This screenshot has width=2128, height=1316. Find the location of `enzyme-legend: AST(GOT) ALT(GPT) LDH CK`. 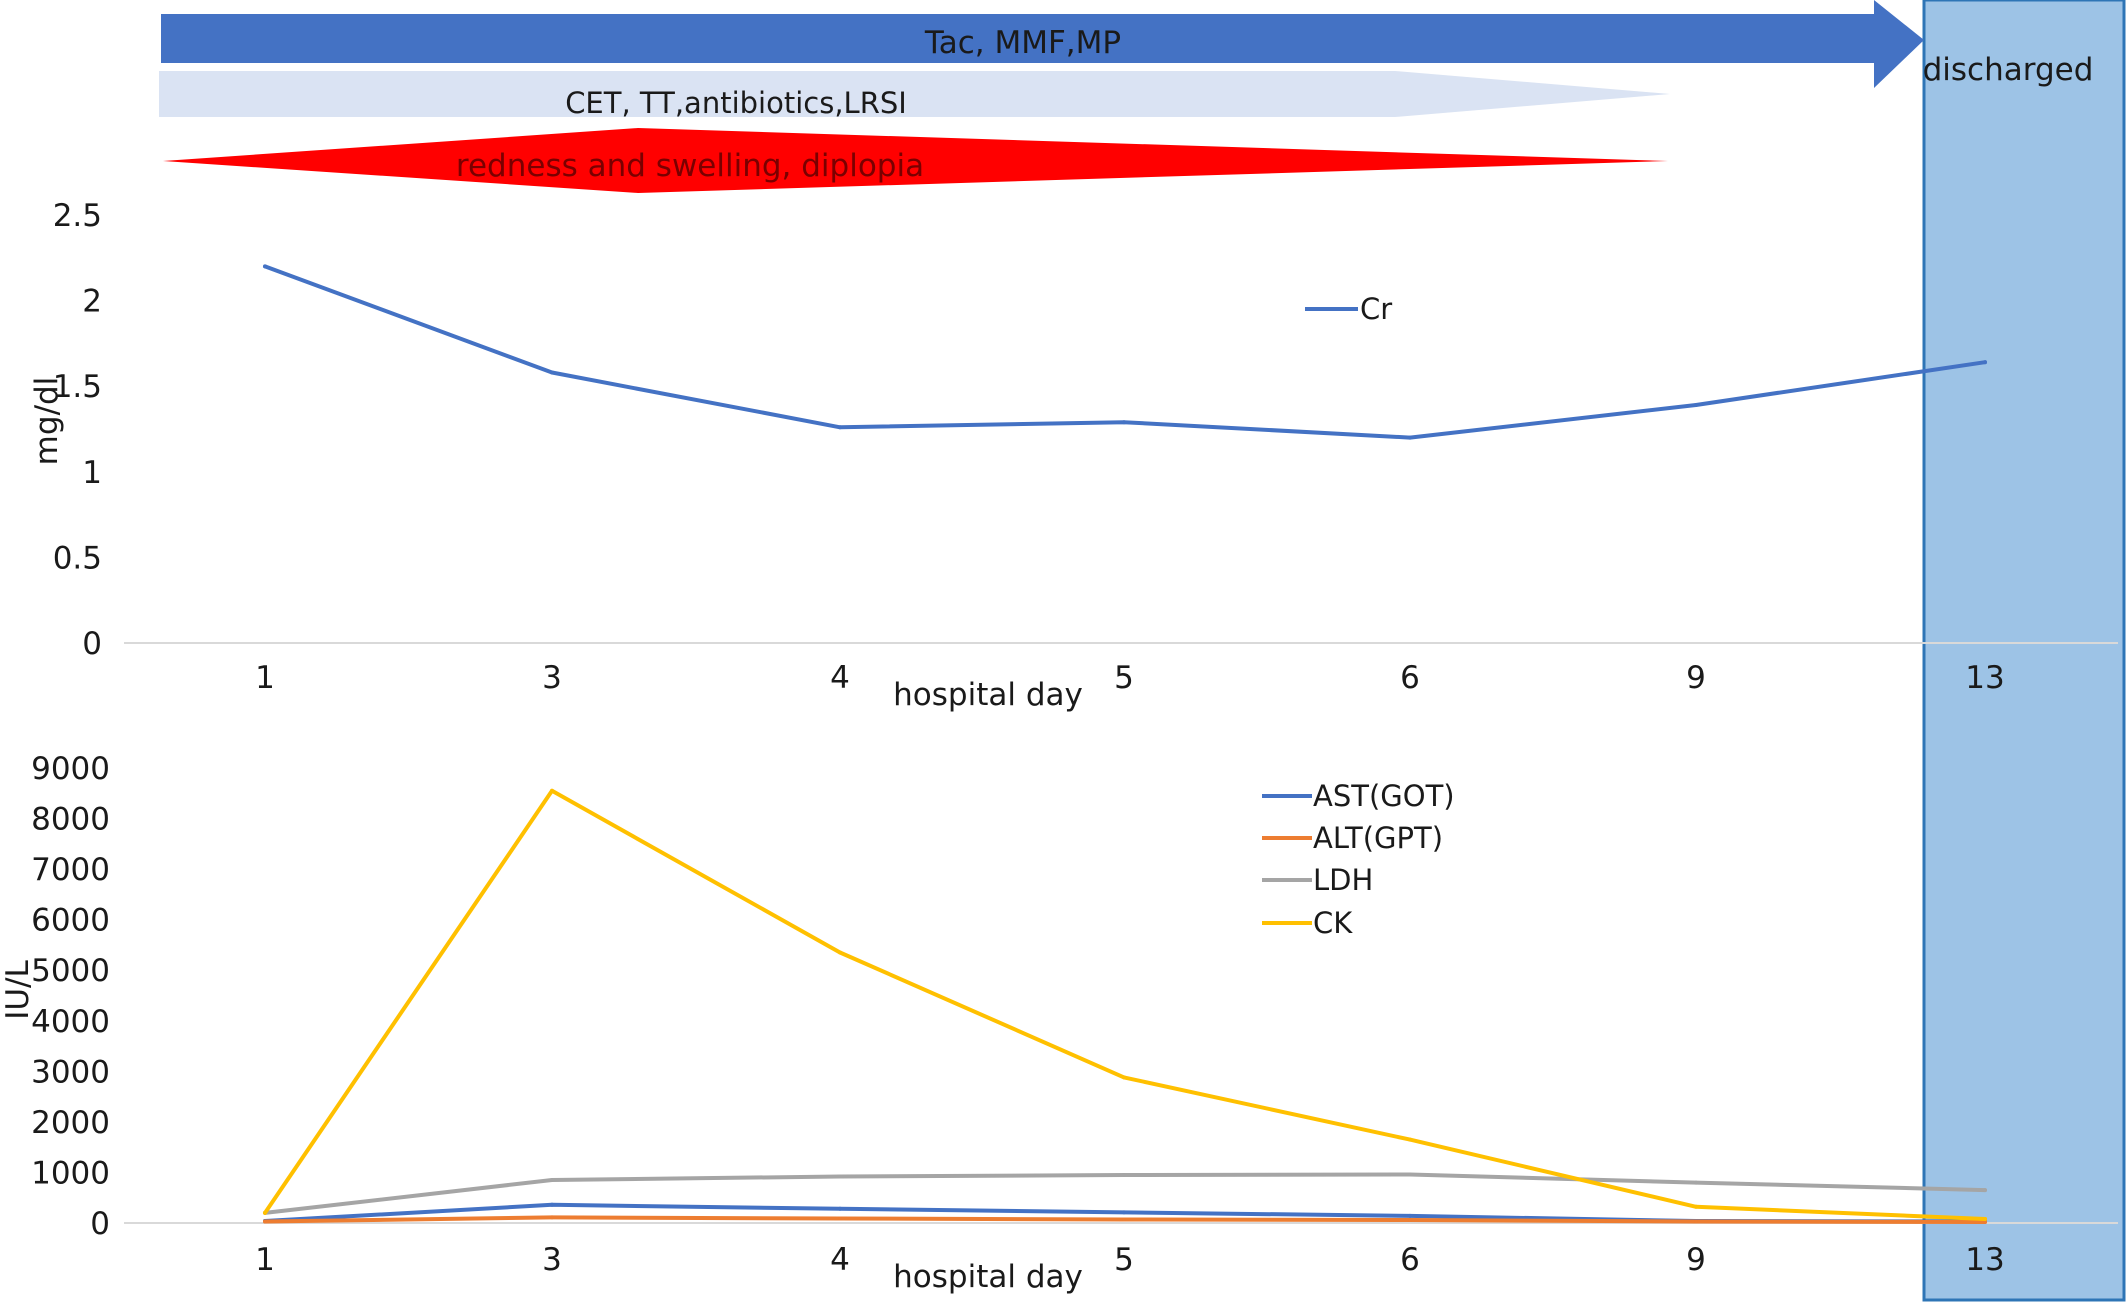

enzyme-legend: AST(GOT) ALT(GPT) LDH CK is located at coordinates (1358, 859).